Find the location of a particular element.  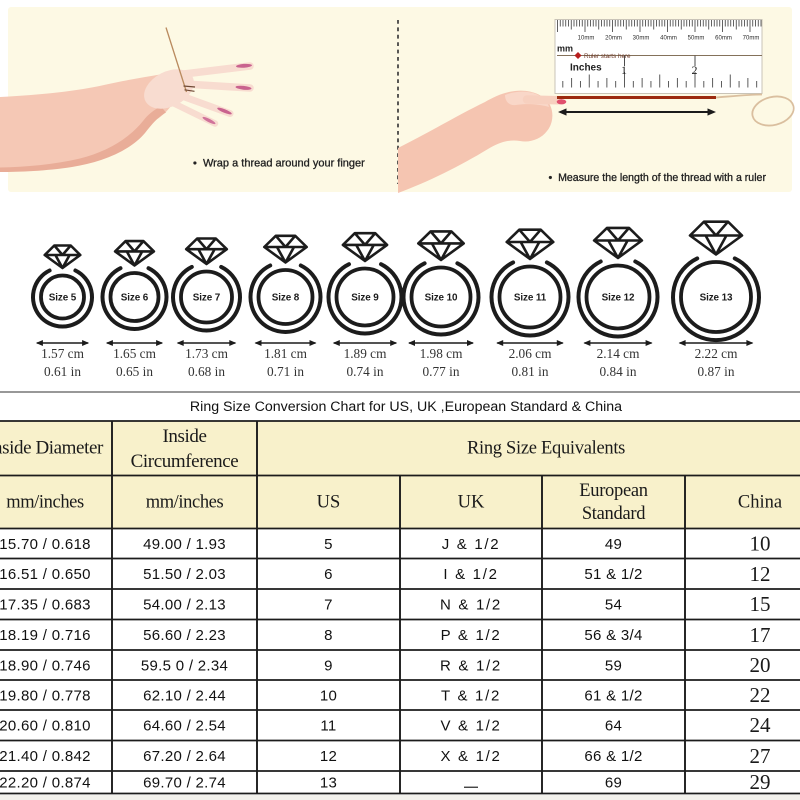

svg-text: P & 1/2 is located at coordinates (471, 635).